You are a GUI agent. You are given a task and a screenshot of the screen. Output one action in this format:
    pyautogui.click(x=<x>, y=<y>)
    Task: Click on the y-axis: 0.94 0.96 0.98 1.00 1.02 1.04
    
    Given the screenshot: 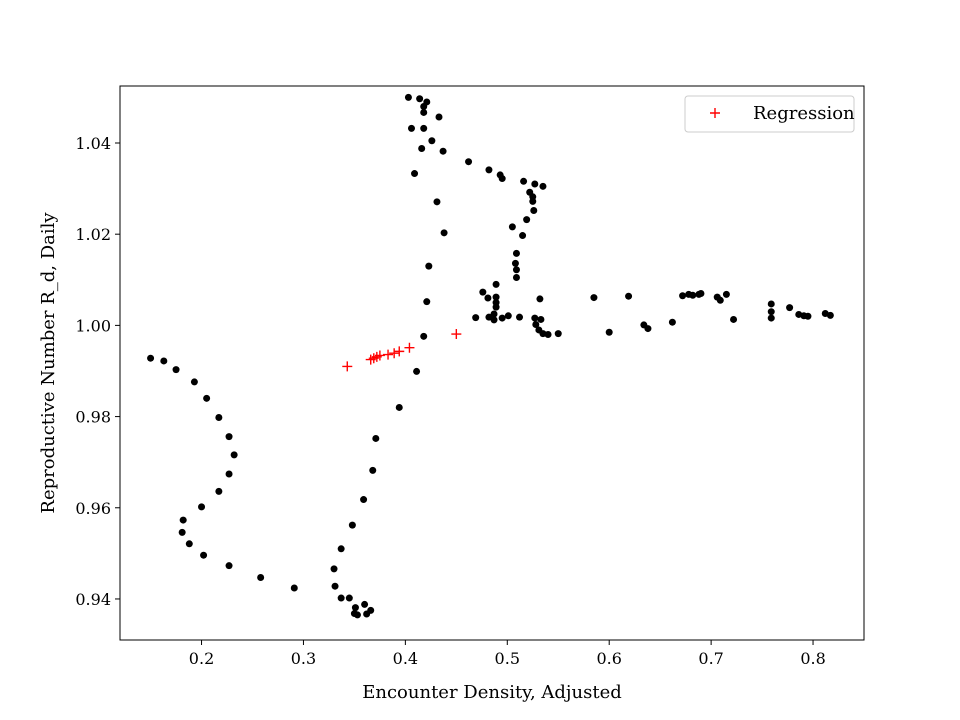 What is the action you would take?
    pyautogui.click(x=97, y=371)
    